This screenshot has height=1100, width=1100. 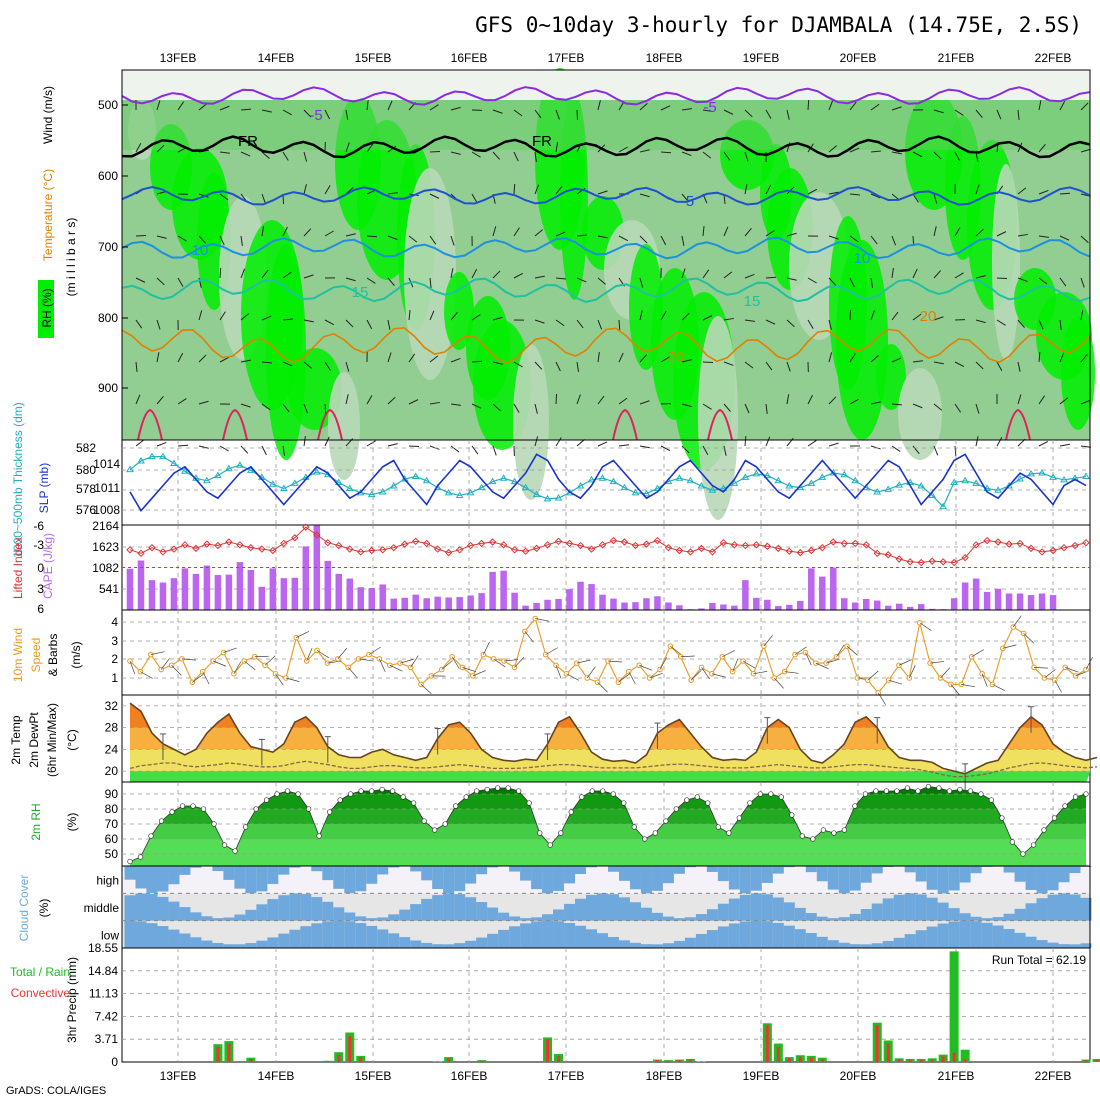 What do you see at coordinates (110, 935) in the screenshot?
I see `cloud-level-label: low` at bounding box center [110, 935].